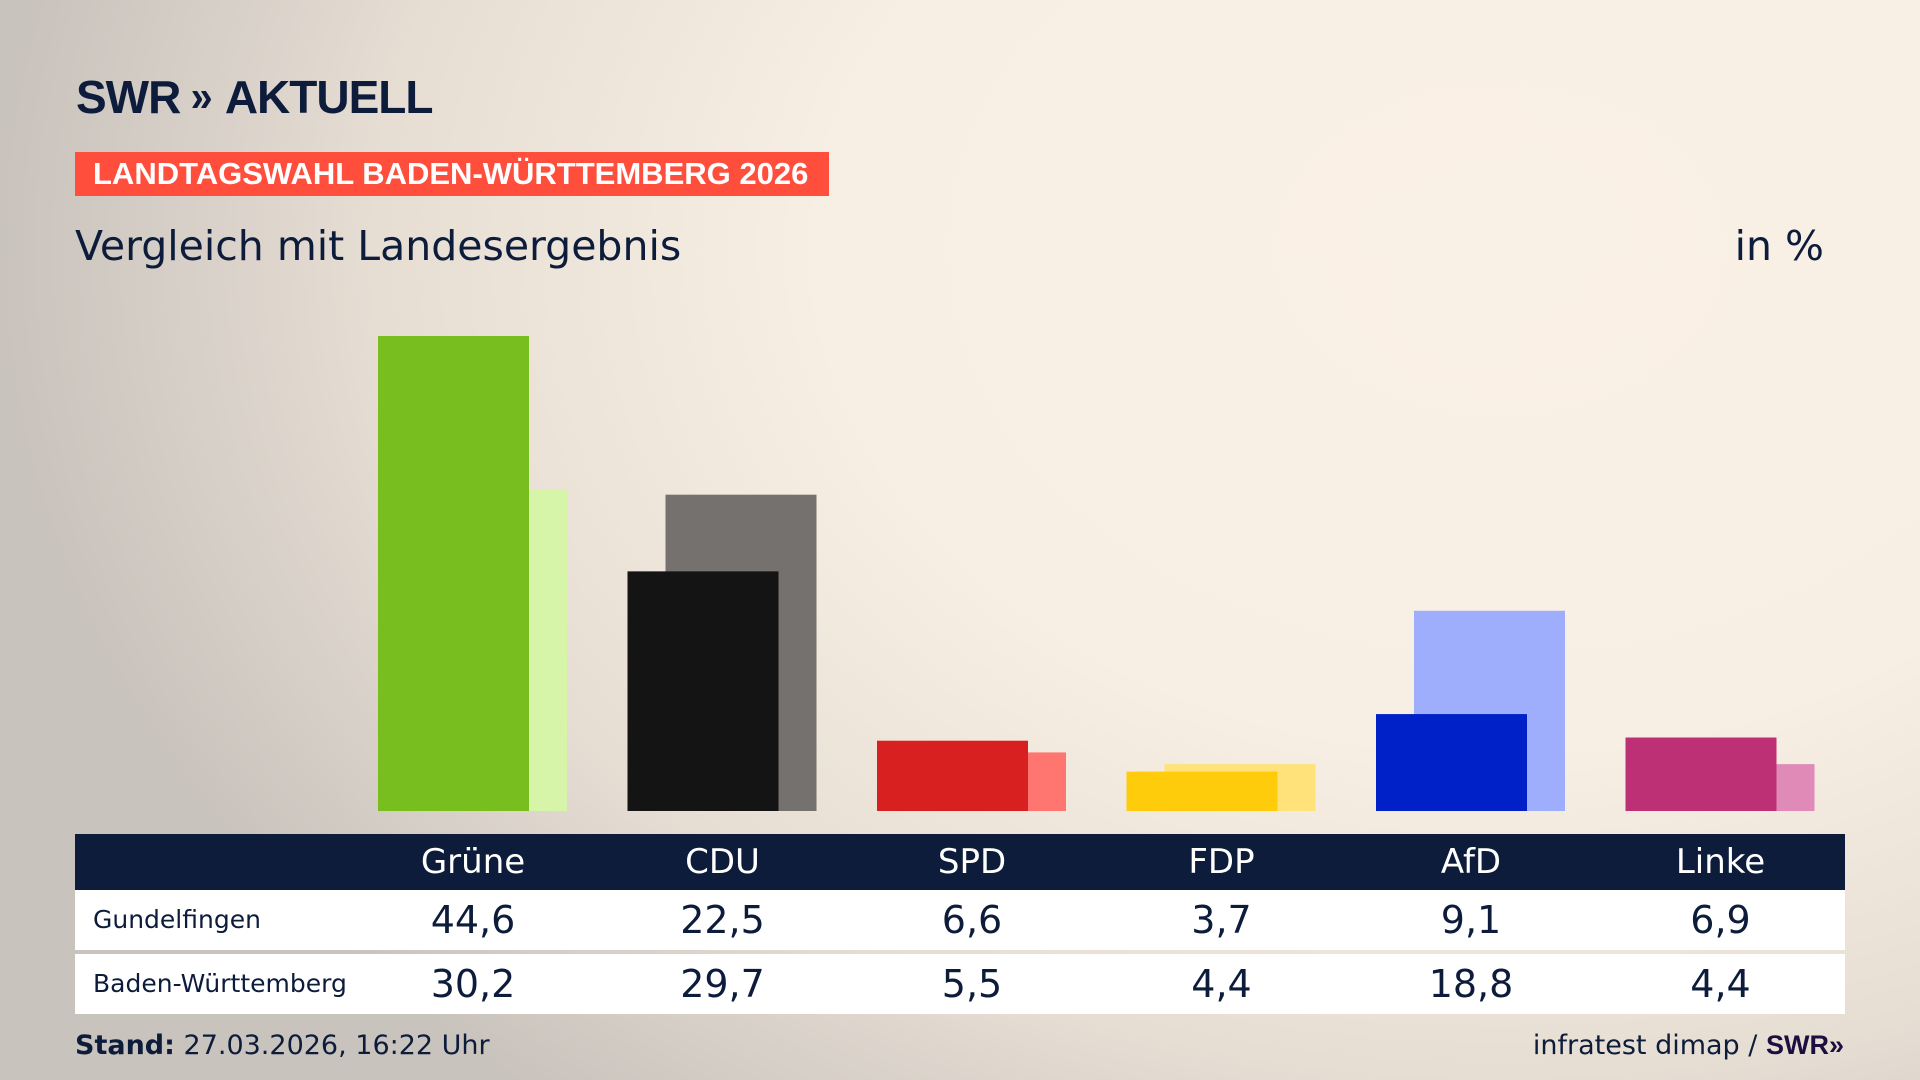 This screenshot has height=1080, width=1920. Describe the element at coordinates (378, 246) in the screenshot. I see `chart-subtitle: Vergleich mit Landesergebnis` at that location.